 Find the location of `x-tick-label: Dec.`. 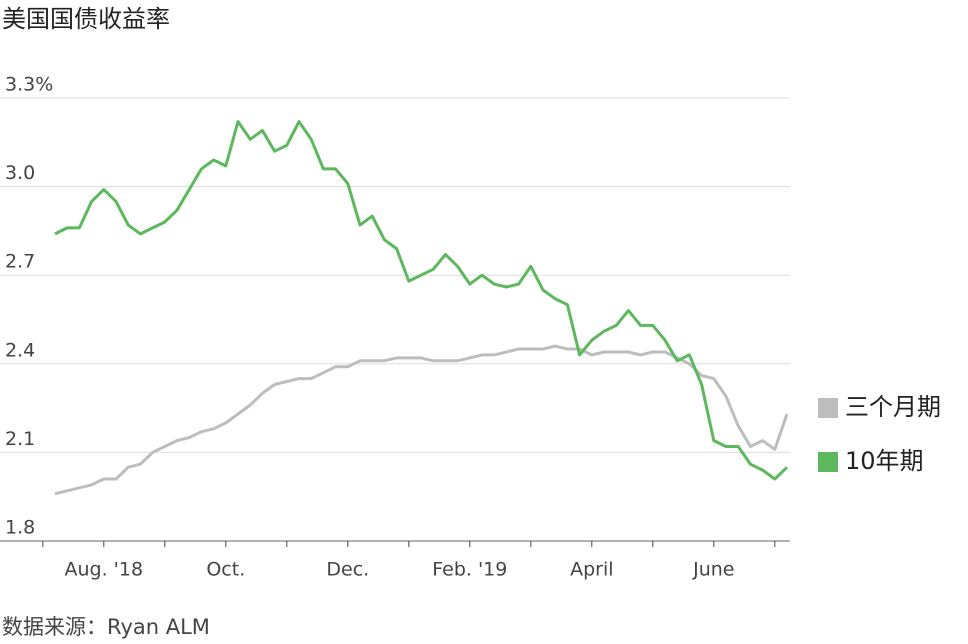

x-tick-label: Dec. is located at coordinates (347, 570).